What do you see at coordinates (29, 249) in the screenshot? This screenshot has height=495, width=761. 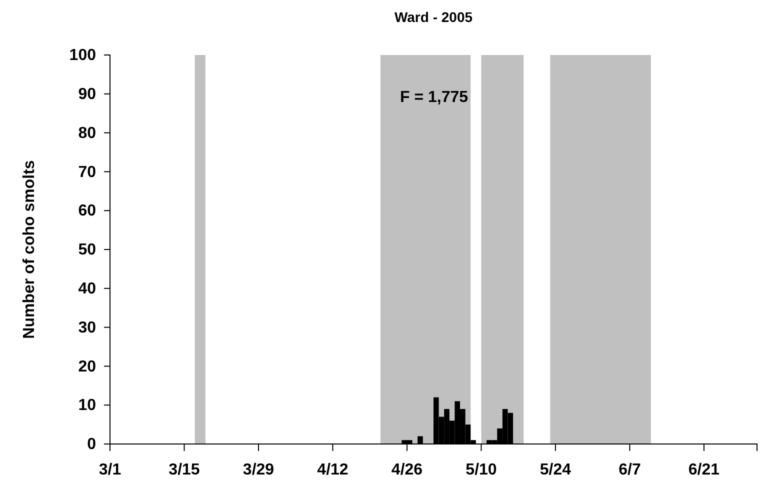 I see `y-axis-title: Number of coho smolts` at bounding box center [29, 249].